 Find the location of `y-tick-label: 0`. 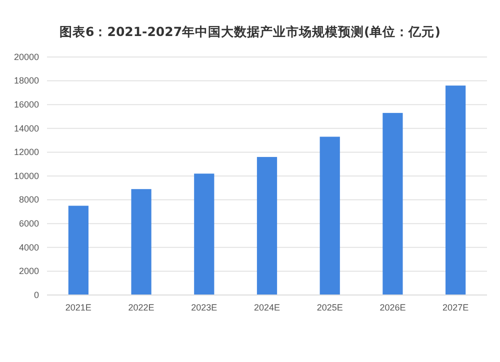

y-tick-label: 0 is located at coordinates (36, 295).